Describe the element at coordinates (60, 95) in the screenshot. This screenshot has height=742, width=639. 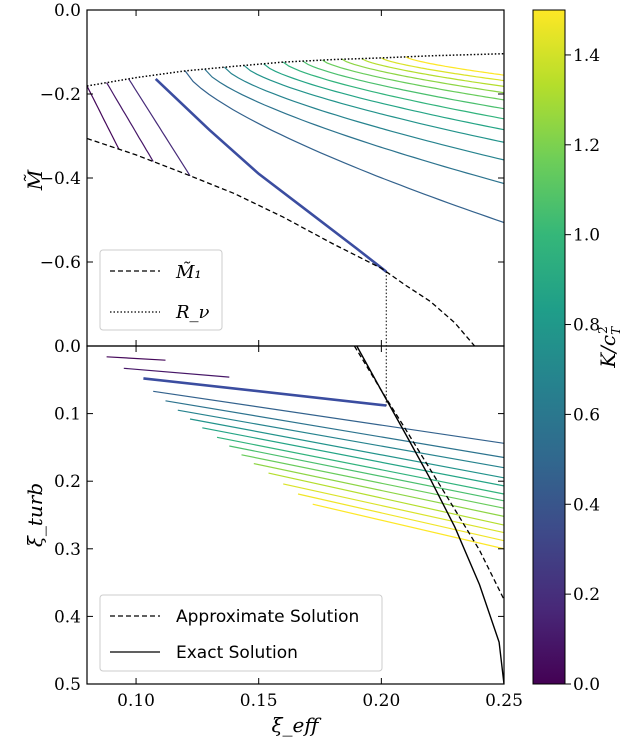
I see `top-ytick-label: −0.2` at that location.